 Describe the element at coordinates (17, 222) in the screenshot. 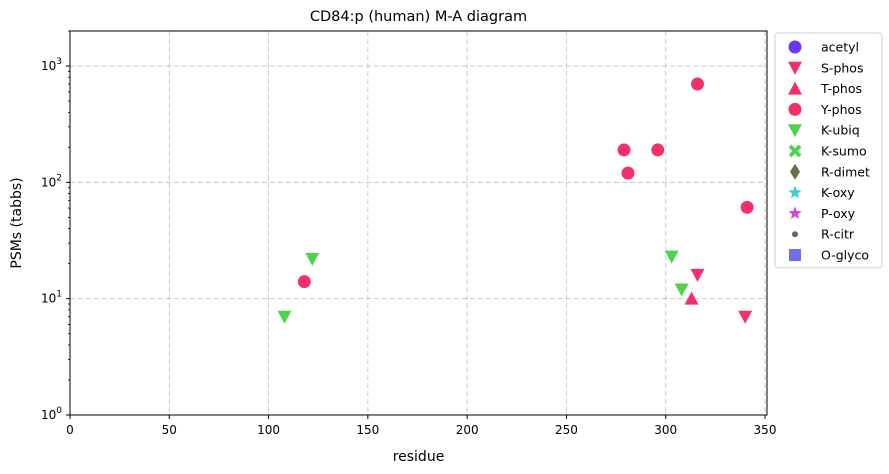

I see `y-axis-label: PSMs (tabbs)` at that location.